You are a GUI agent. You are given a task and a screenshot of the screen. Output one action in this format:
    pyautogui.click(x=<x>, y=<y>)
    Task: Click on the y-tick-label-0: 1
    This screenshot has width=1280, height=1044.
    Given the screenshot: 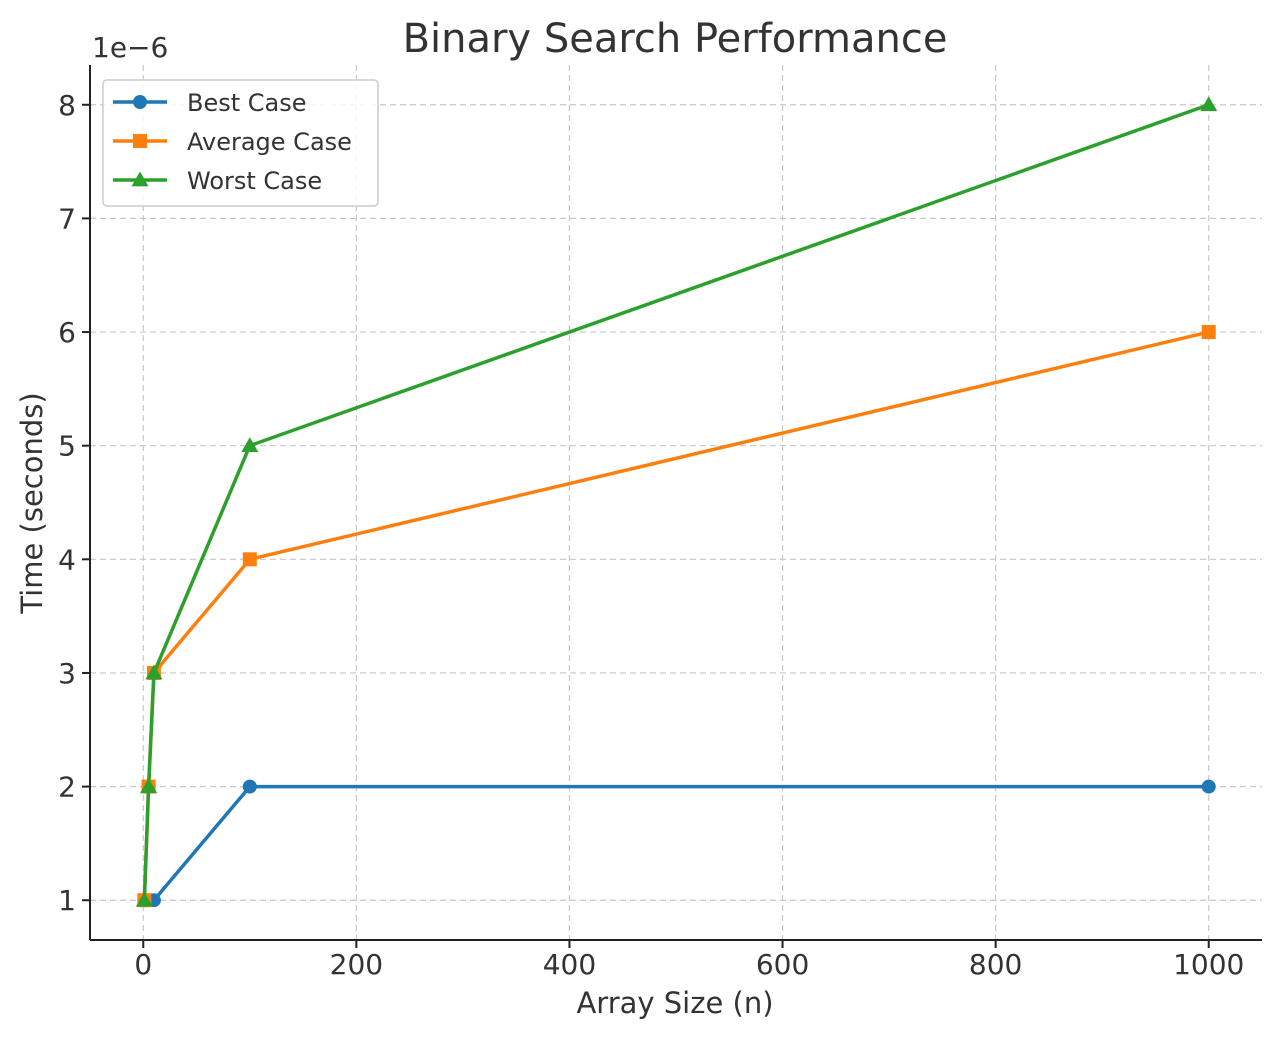 What is the action you would take?
    pyautogui.click(x=67, y=900)
    